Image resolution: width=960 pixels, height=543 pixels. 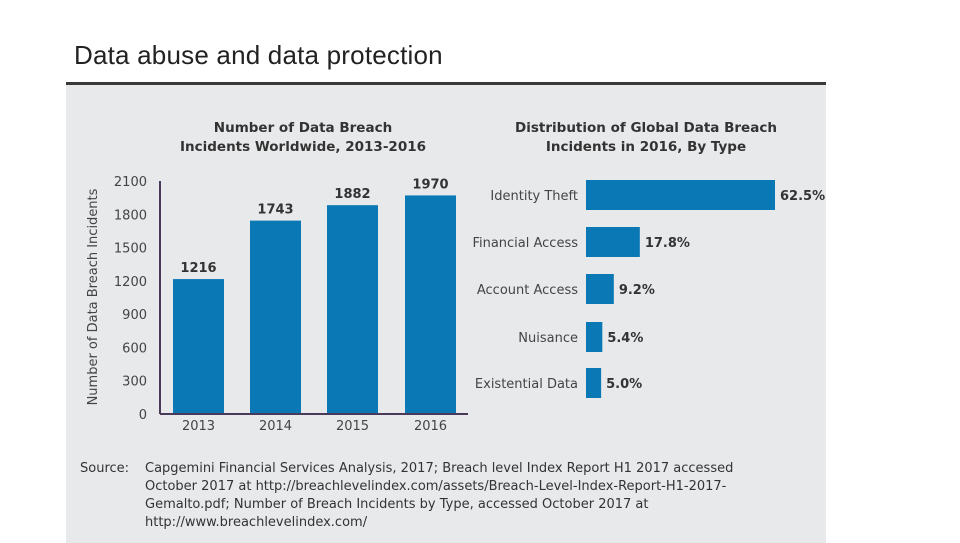 What do you see at coordinates (534, 196) in the screenshot?
I see `category-label: Identity Theft` at bounding box center [534, 196].